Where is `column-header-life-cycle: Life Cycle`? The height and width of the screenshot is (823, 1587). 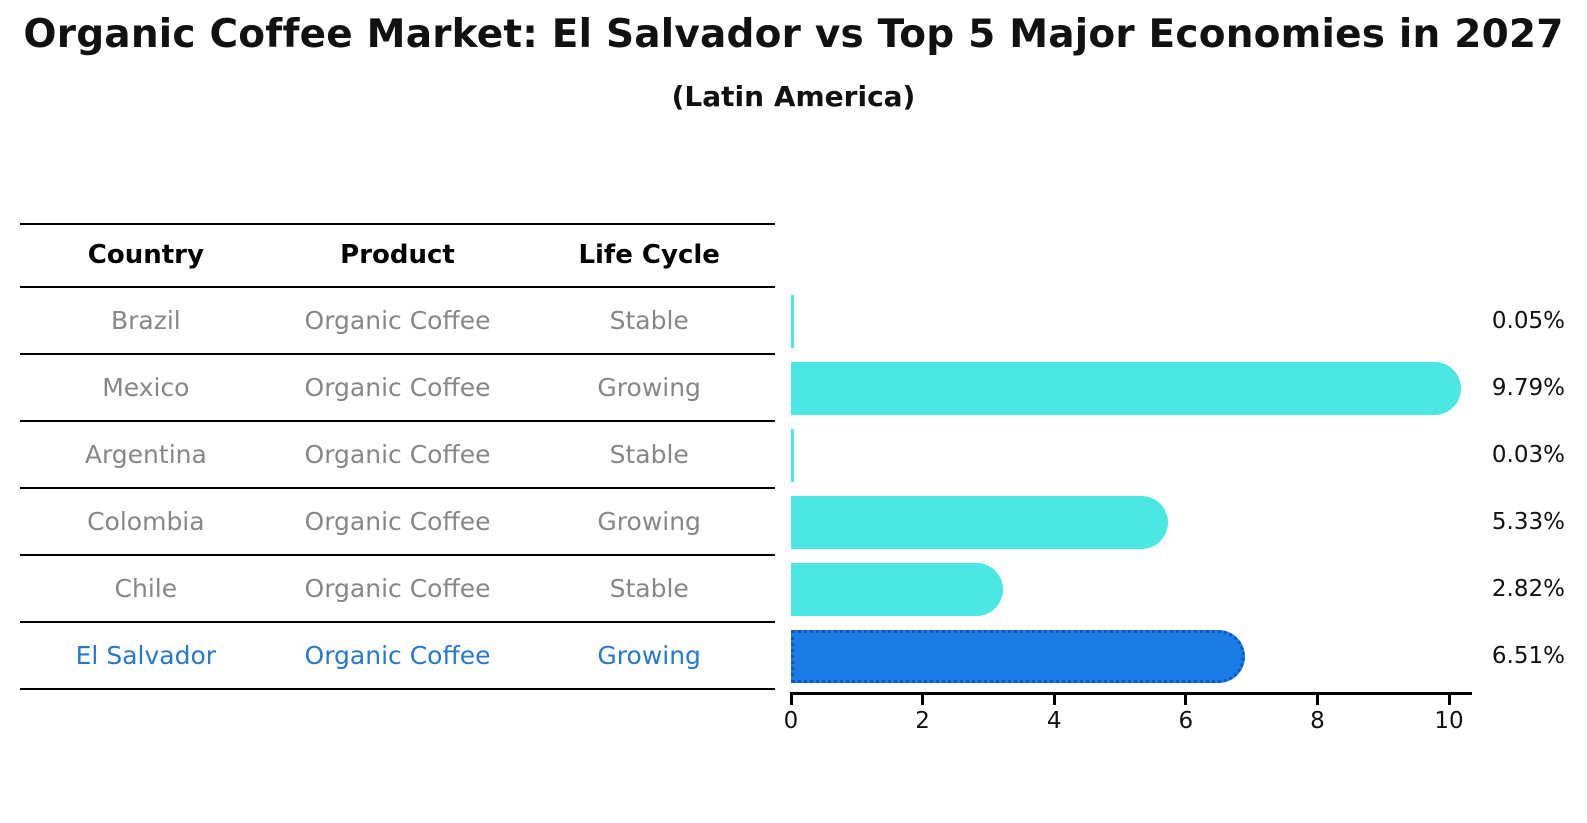
column-header-life-cycle: Life Cycle is located at coordinates (649, 255).